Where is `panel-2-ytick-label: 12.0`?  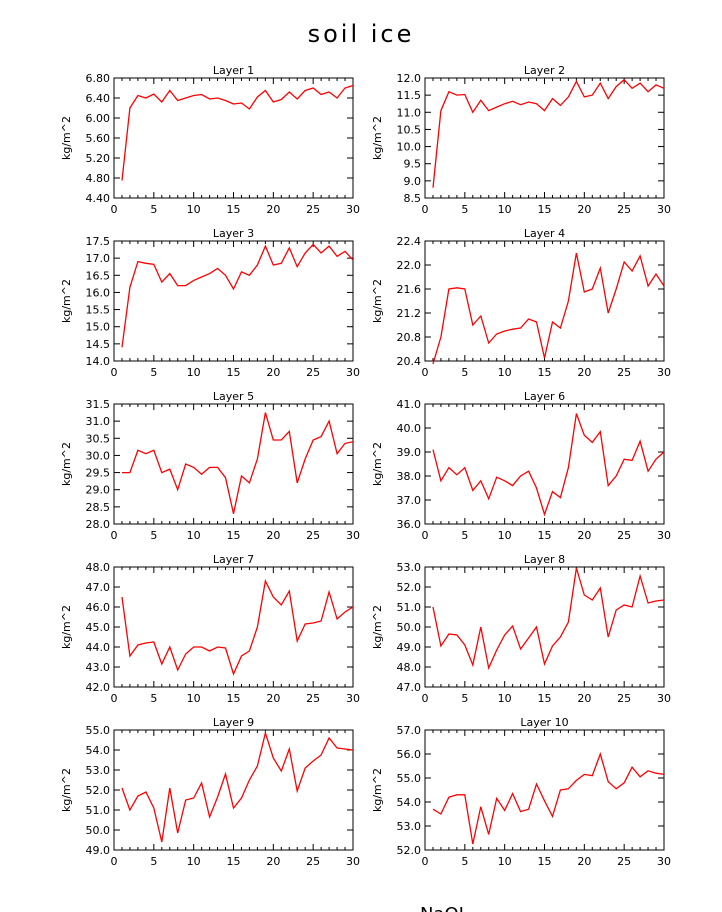 panel-2-ytick-label: 12.0 is located at coordinates (409, 78).